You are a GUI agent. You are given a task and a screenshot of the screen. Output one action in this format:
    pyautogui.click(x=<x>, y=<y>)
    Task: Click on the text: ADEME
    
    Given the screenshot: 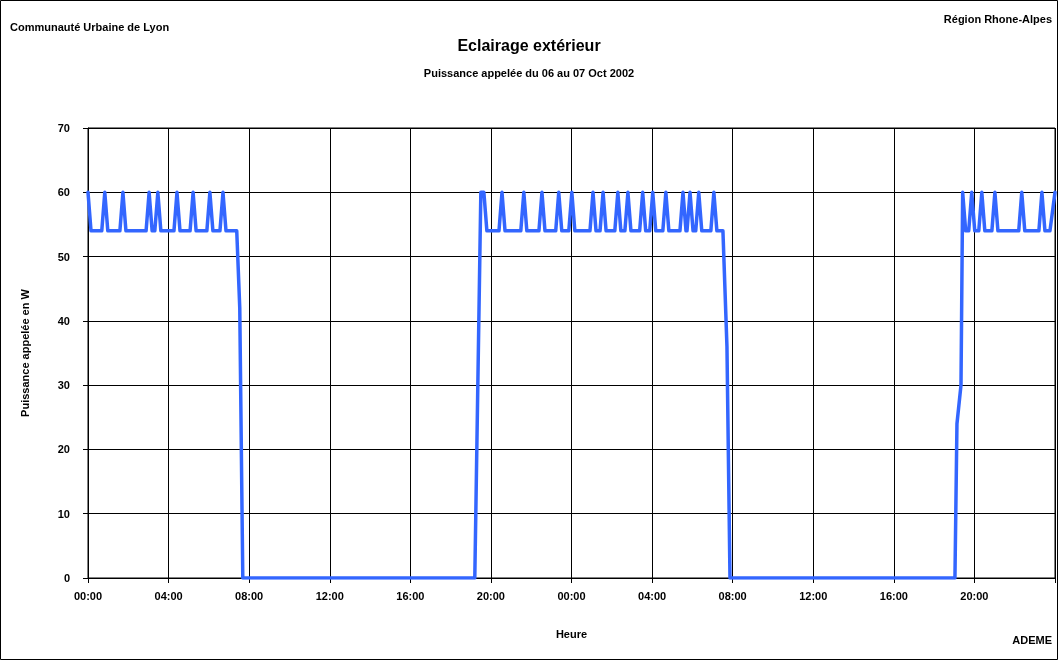 What is the action you would take?
    pyautogui.click(x=1032, y=639)
    